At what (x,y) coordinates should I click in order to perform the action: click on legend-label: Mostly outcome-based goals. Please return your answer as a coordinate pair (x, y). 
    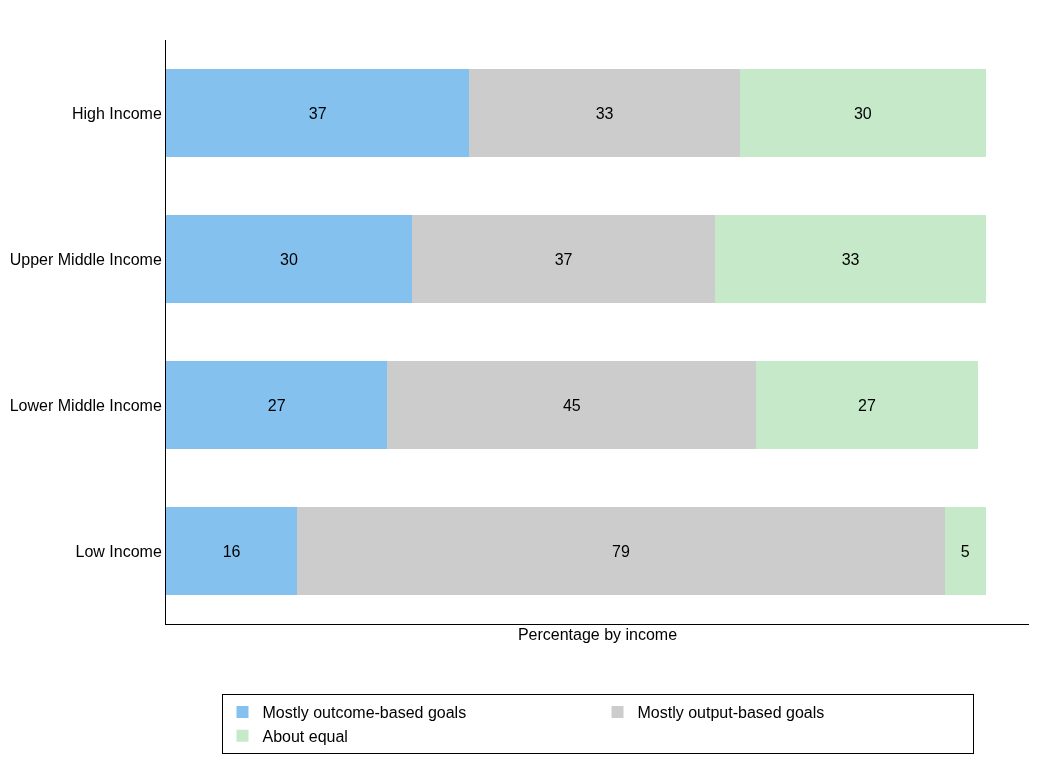
    Looking at the image, I should click on (364, 713).